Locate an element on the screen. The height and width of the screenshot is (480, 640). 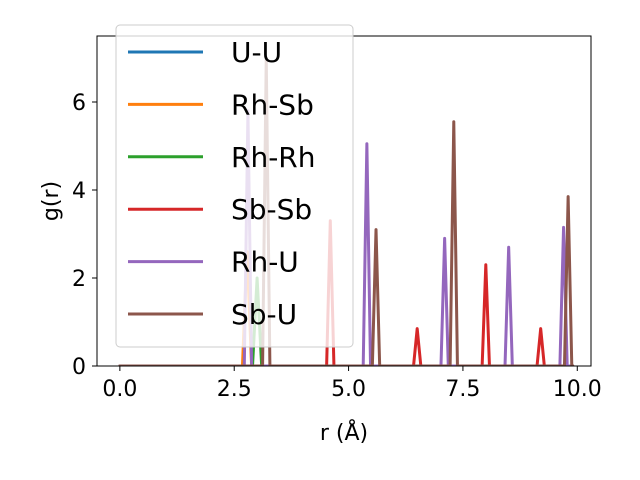
x-axis-label: r (Å) is located at coordinates (344, 432).